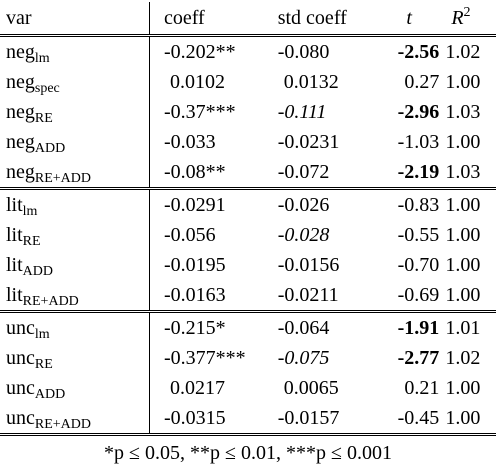 This screenshot has width=496, height=470. I want to click on var-cell: uncADD, so click(74, 388).